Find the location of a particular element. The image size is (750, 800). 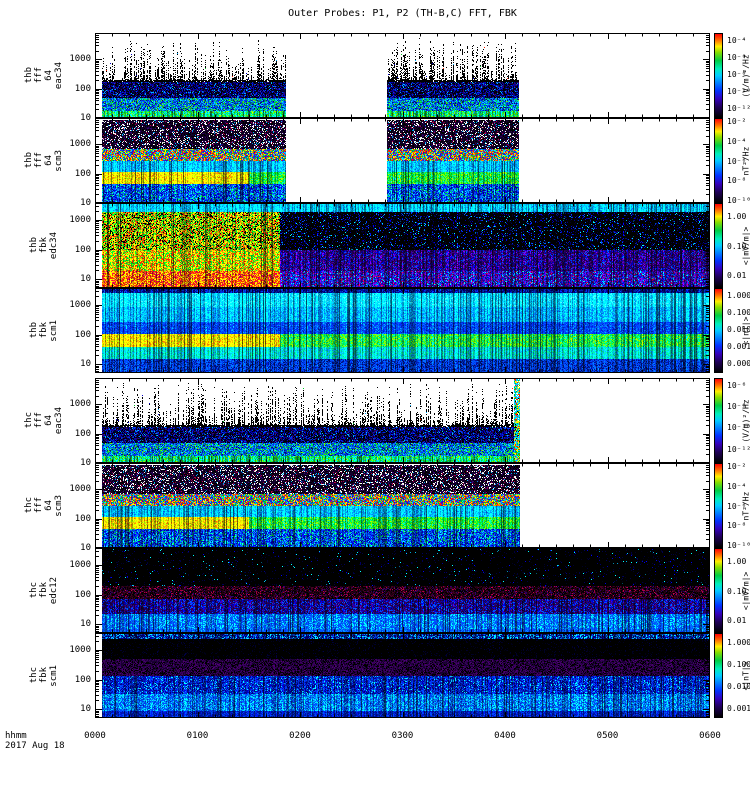

x-axis-tick-label: 0600 is located at coordinates (710, 736).